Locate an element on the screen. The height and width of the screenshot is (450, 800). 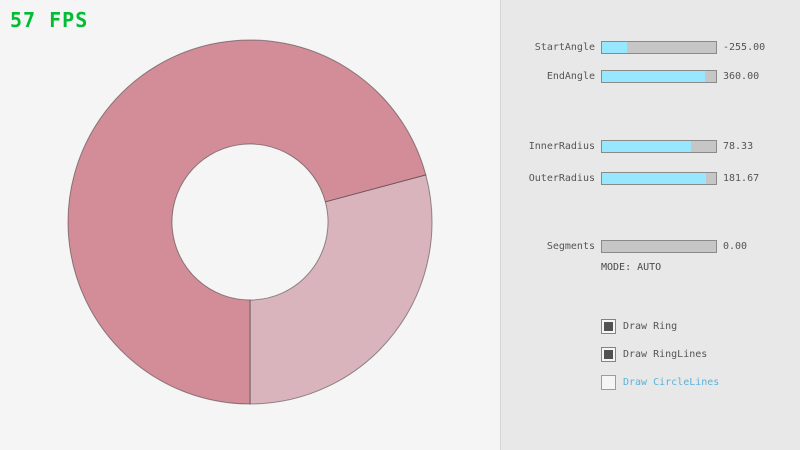
slider-row-startangle: StartAngle -255.00 is located at coordinates (650, 47).